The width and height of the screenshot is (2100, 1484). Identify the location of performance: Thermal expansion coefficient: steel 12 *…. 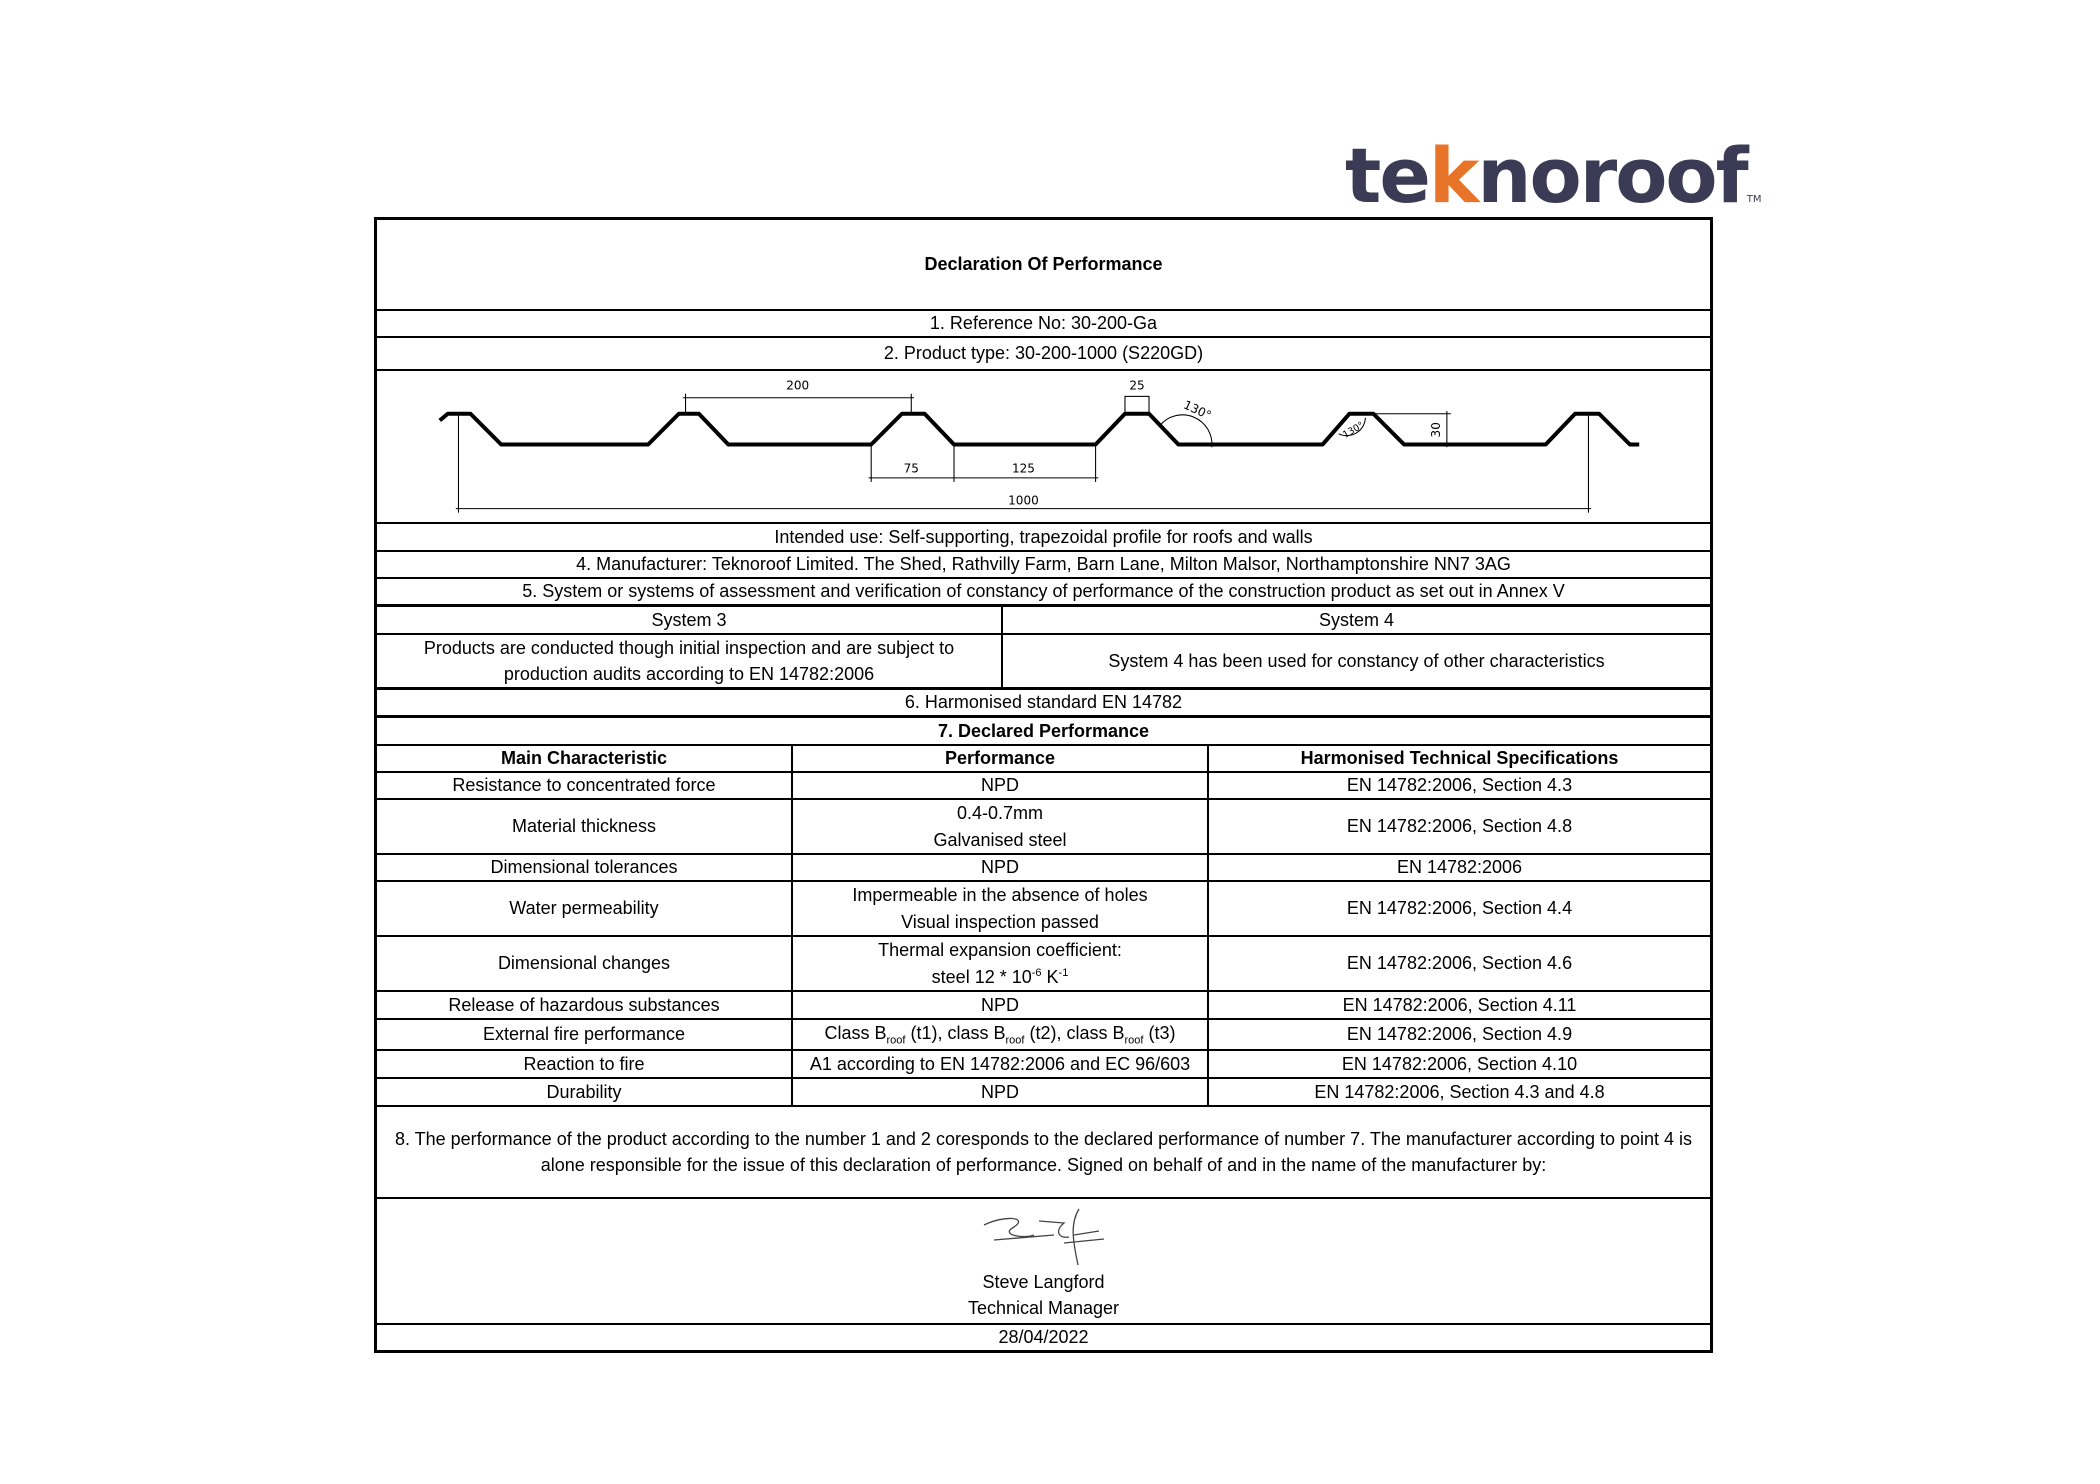
(999, 963).